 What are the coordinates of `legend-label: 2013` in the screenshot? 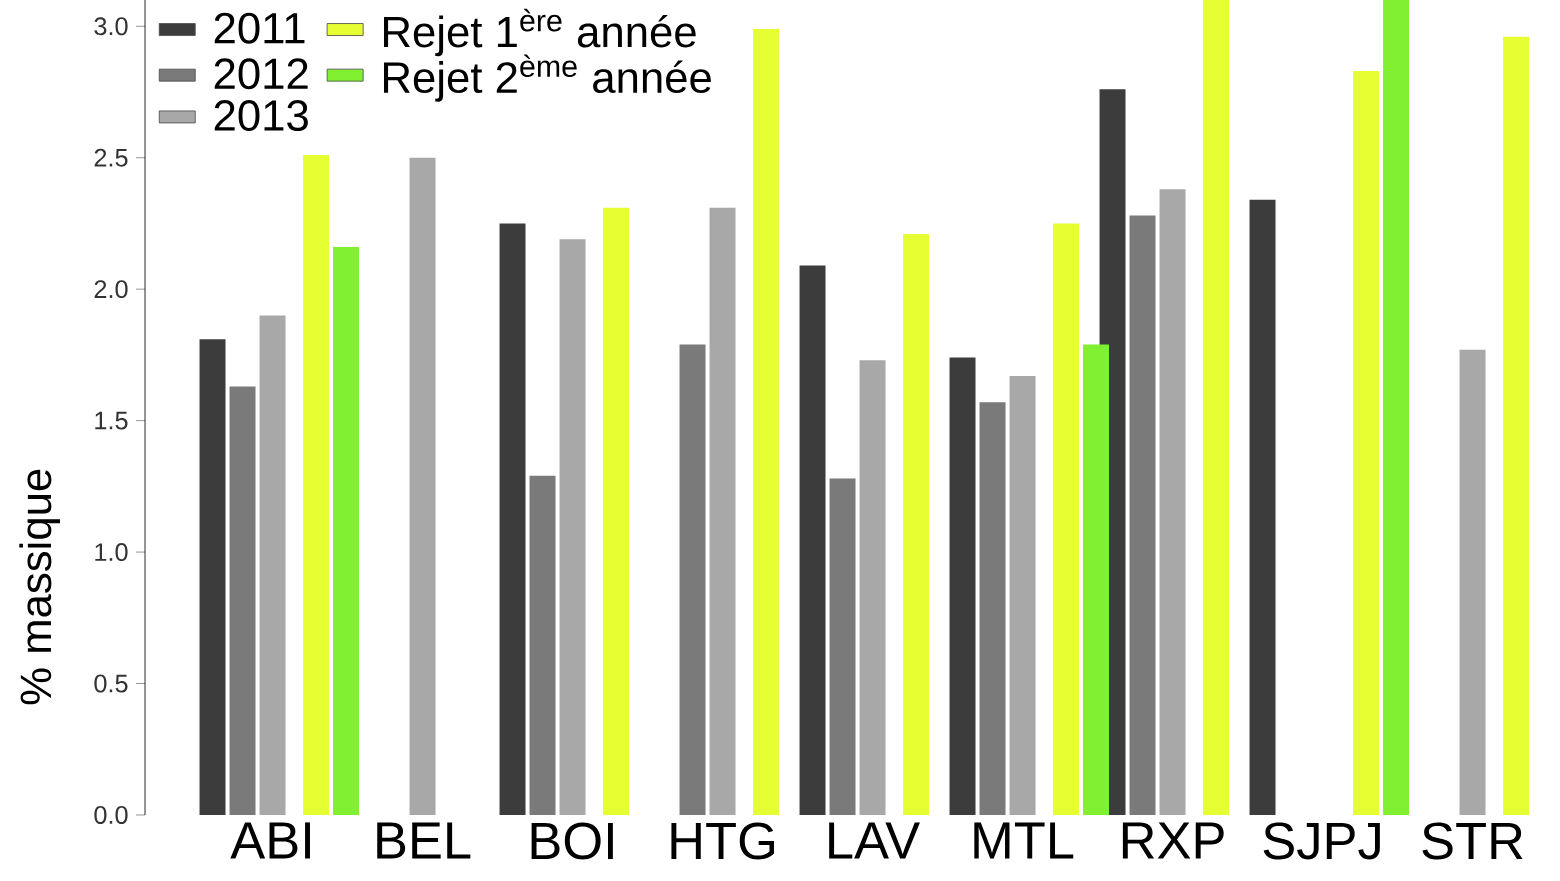 It's located at (261, 116).